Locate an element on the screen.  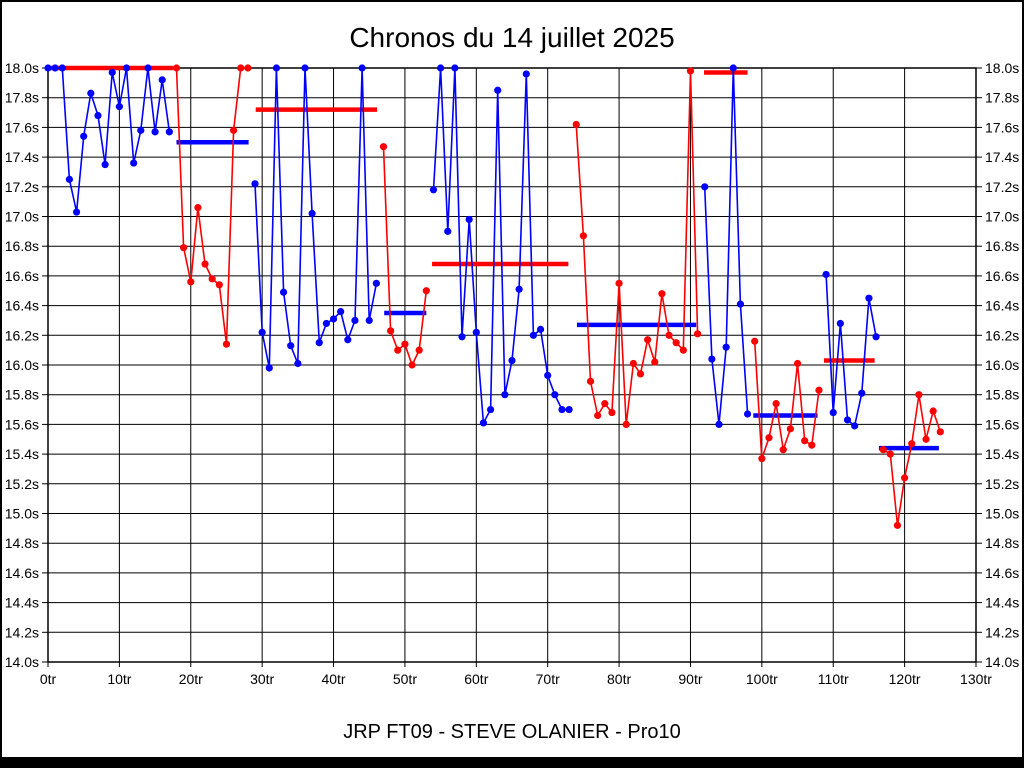
y-axis-tick-label-left: 16.6s is located at coordinates (22, 276).